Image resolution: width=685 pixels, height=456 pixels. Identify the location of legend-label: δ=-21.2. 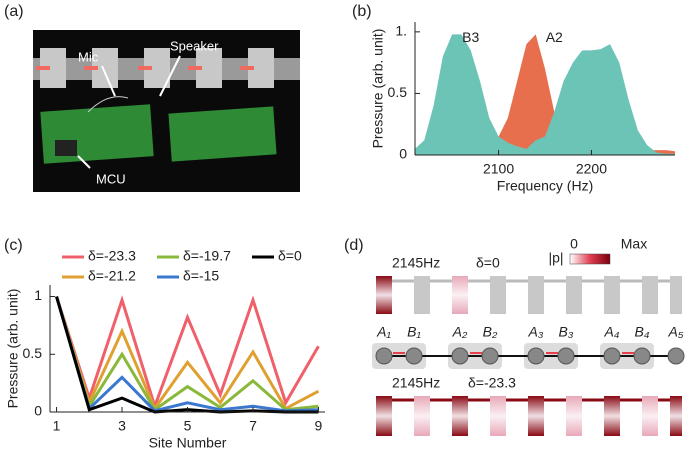
(112, 276).